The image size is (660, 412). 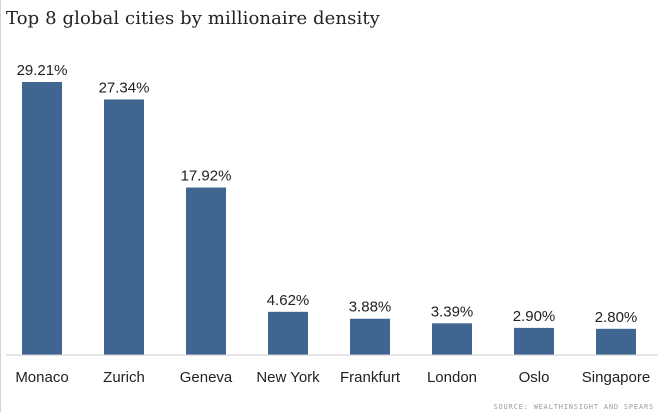 I want to click on value-label-monaco: 29.21%, so click(x=42, y=70).